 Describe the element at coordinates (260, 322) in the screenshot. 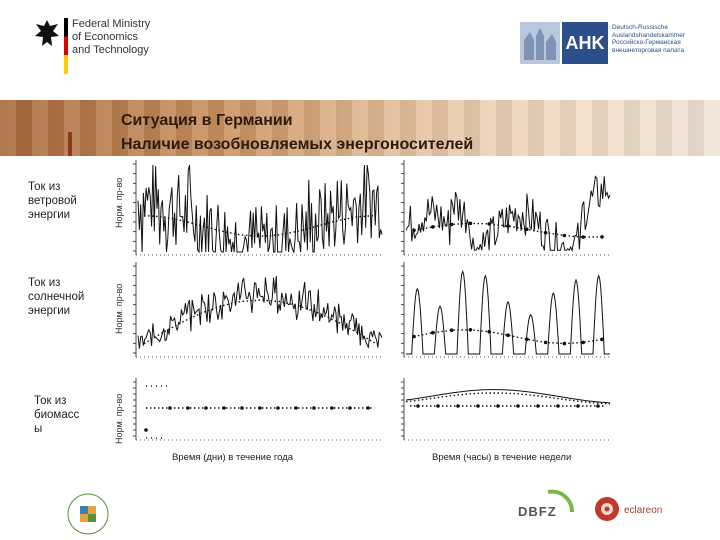

I see `solar-year-mean` at that location.